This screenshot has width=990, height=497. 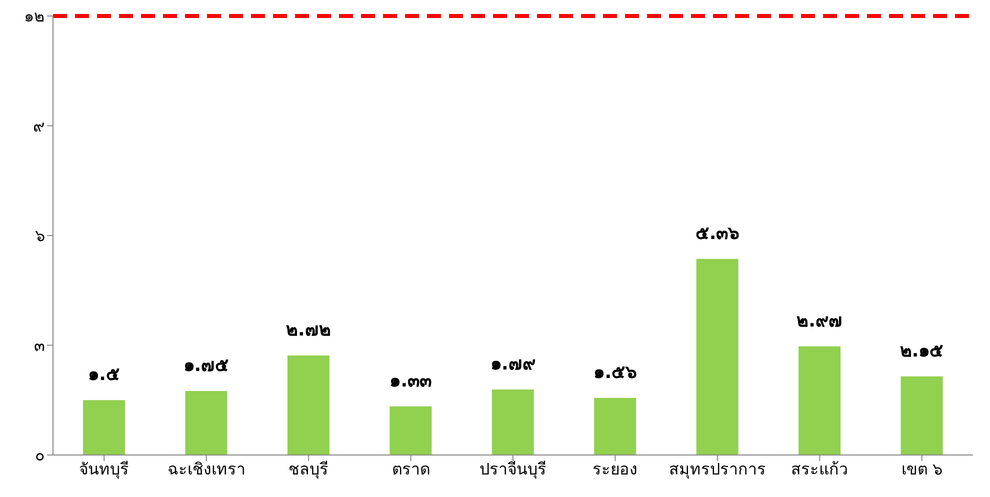 I want to click on y-tick-label: ๑๒, so click(x=34, y=16).